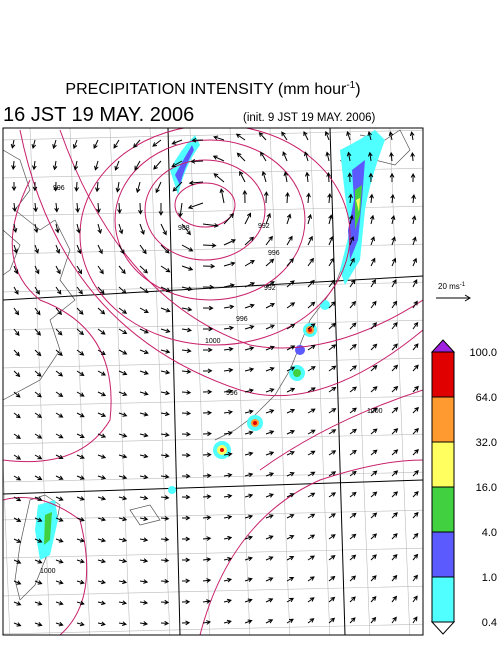 This screenshot has height=655, width=500. Describe the element at coordinates (452, 286) in the screenshot. I see `reference-vector-label: 20 ms-1` at that location.